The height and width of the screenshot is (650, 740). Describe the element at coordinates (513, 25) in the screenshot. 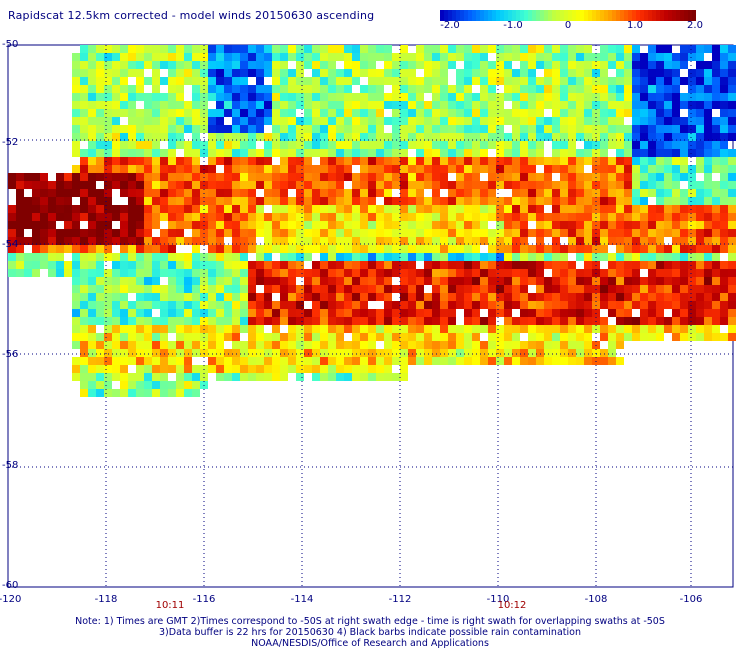

I see `colorbar-label-neg1: -1.0` at that location.